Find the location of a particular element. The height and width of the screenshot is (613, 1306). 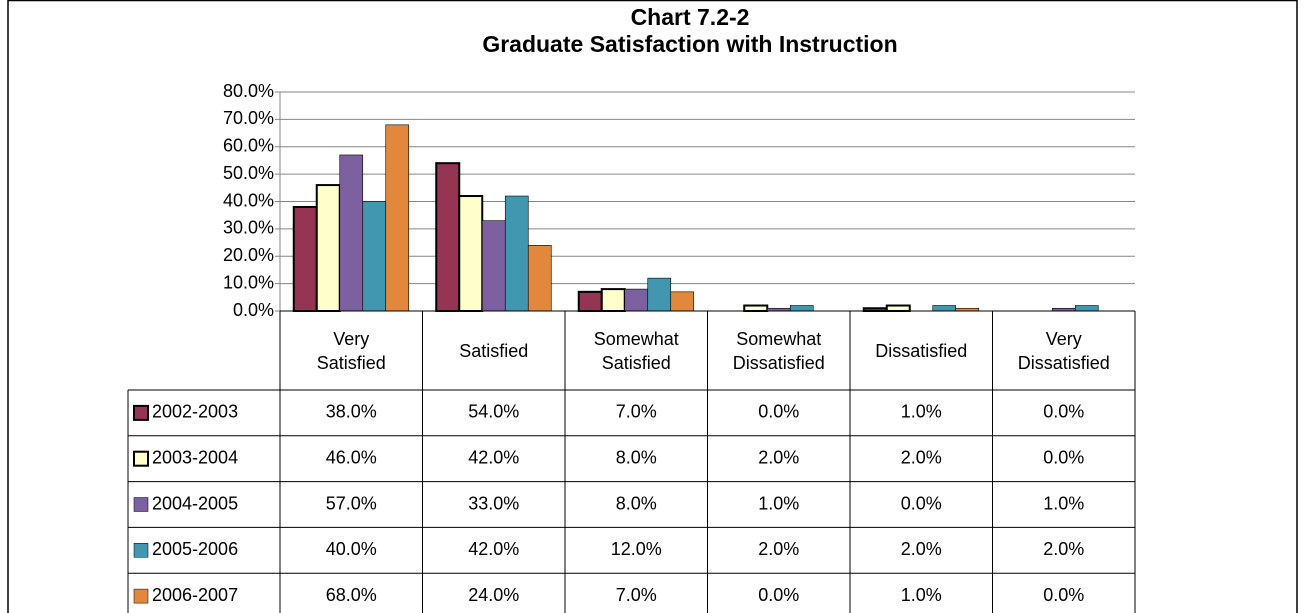

y-tick-label: 60.0% is located at coordinates (248, 146).